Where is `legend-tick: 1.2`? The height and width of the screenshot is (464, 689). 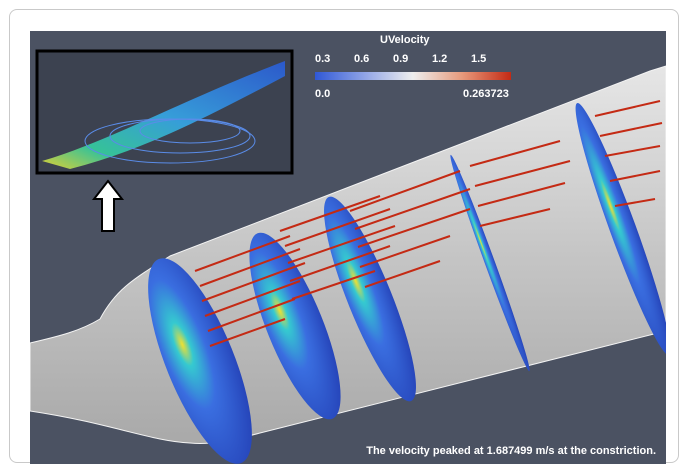
legend-tick: 1.2 is located at coordinates (440, 59).